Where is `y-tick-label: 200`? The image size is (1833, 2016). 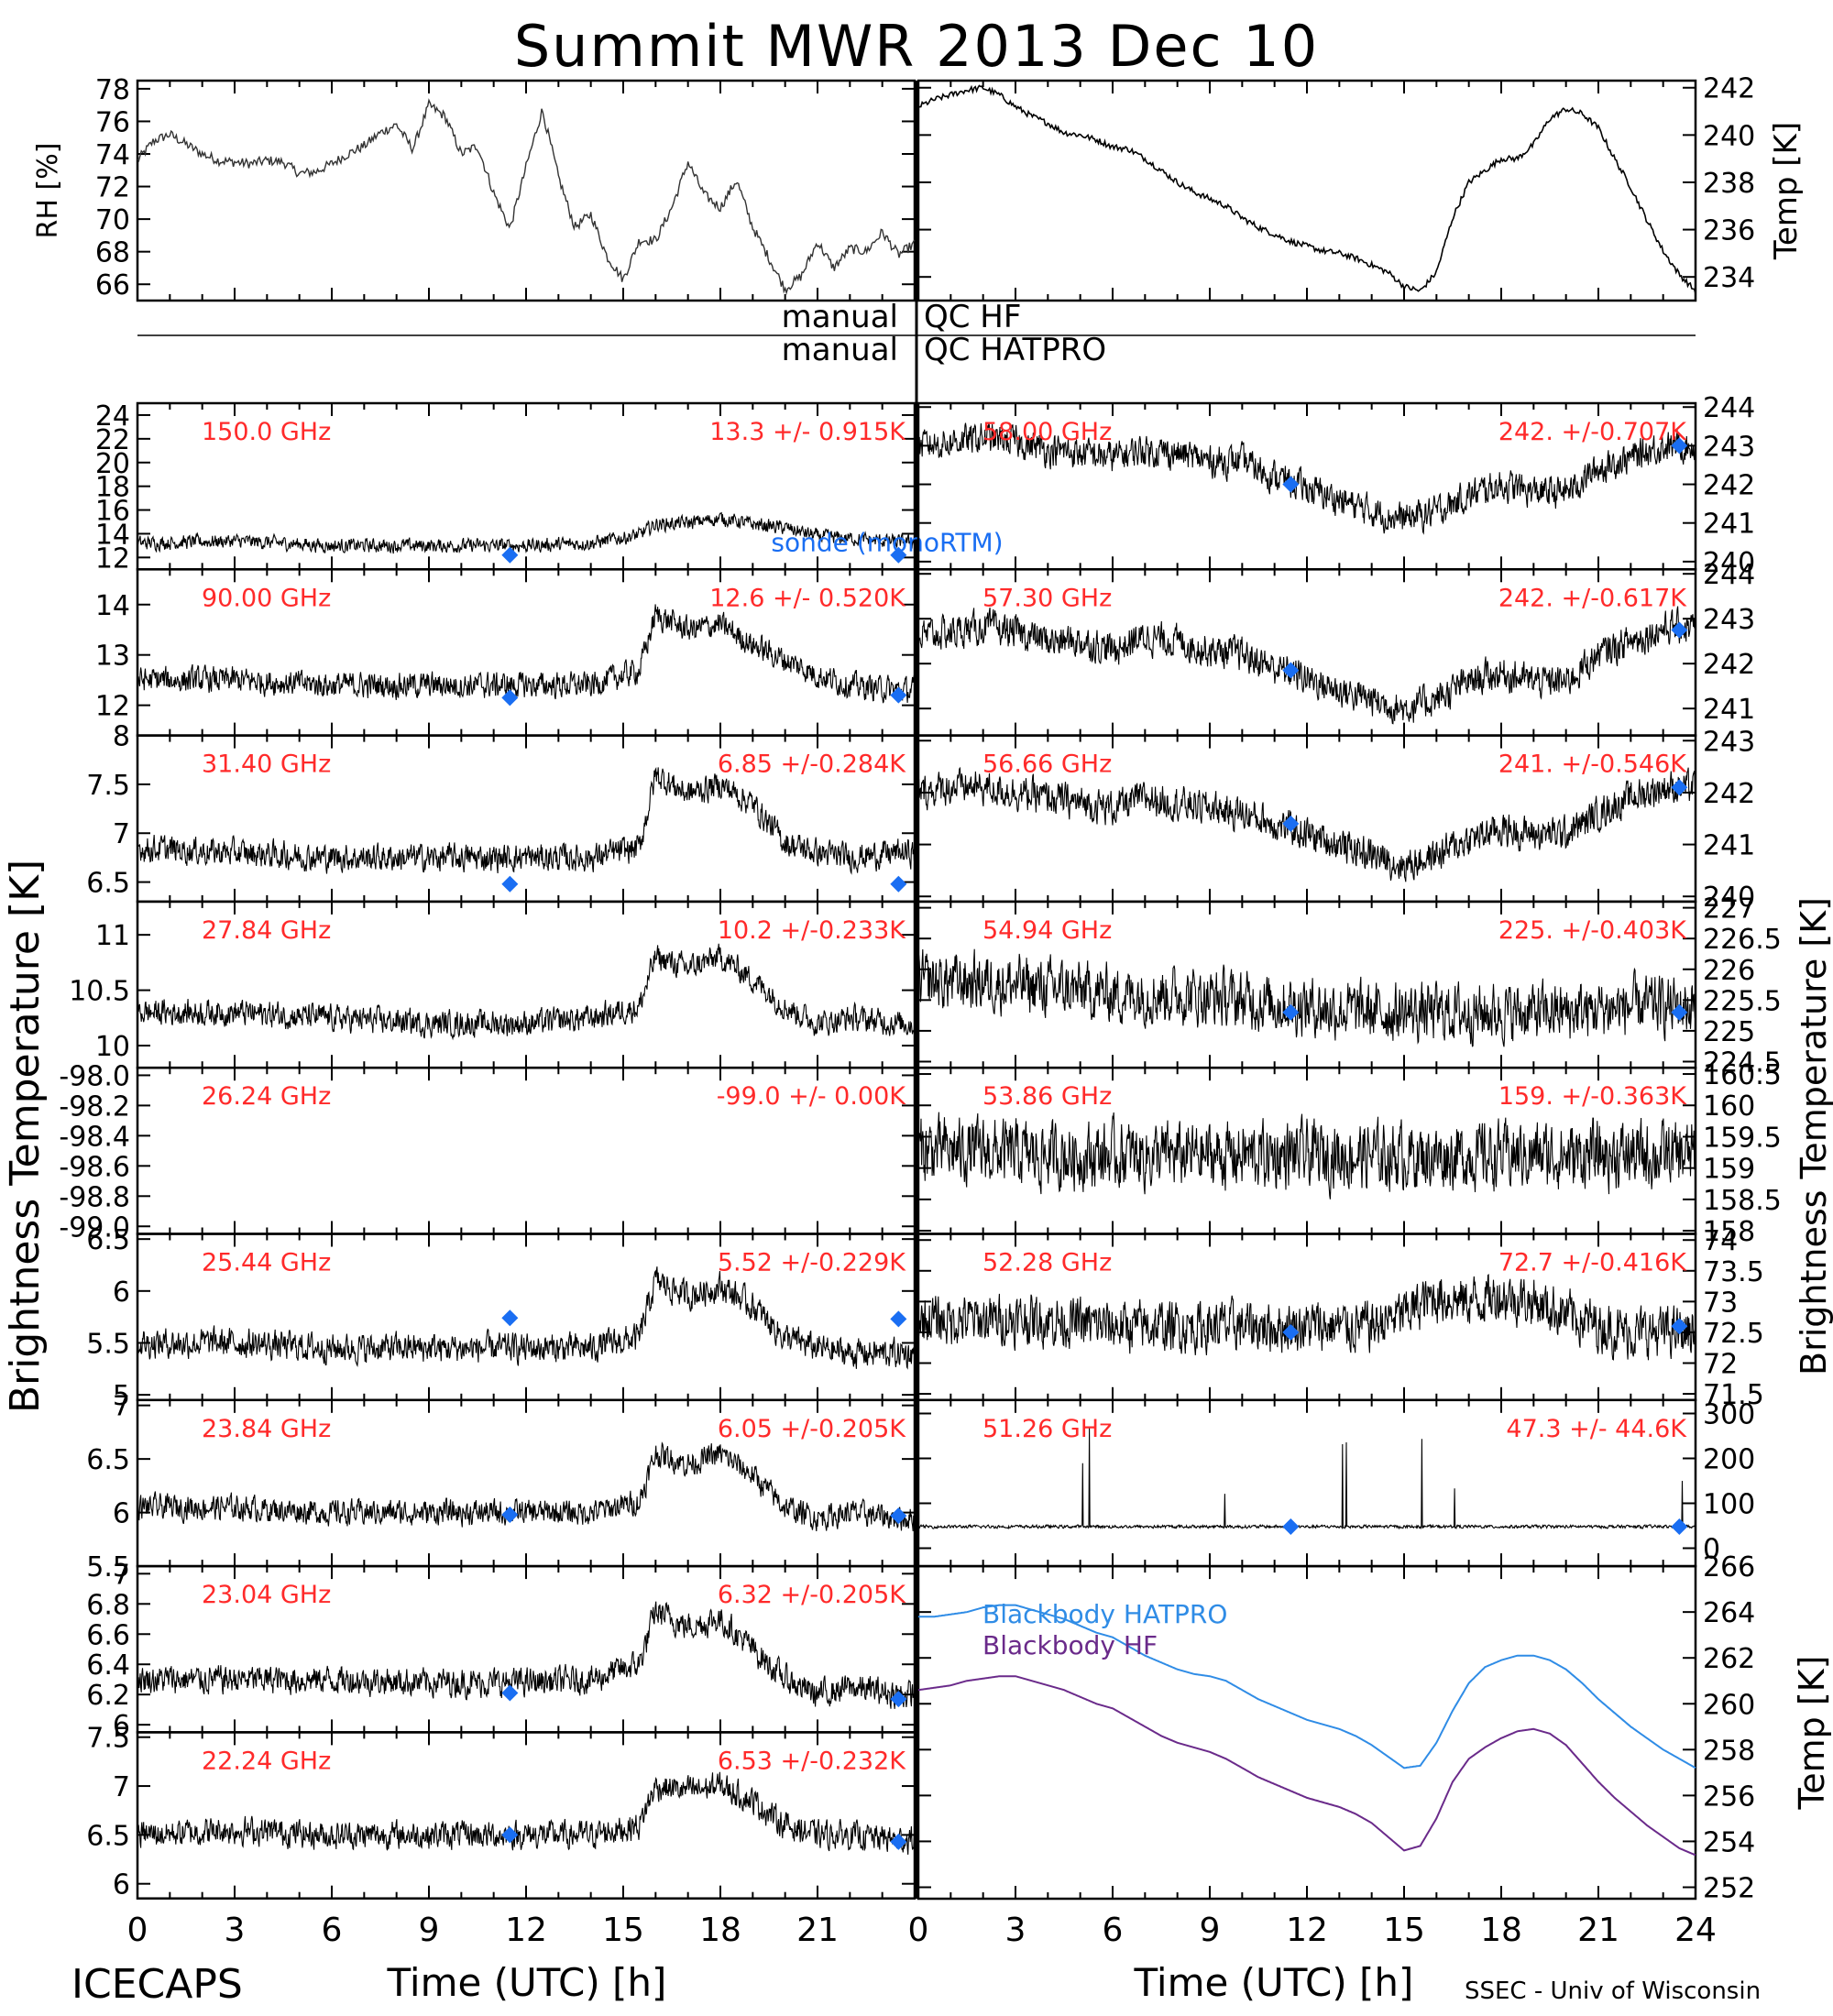
y-tick-label: 200 is located at coordinates (1729, 1460).